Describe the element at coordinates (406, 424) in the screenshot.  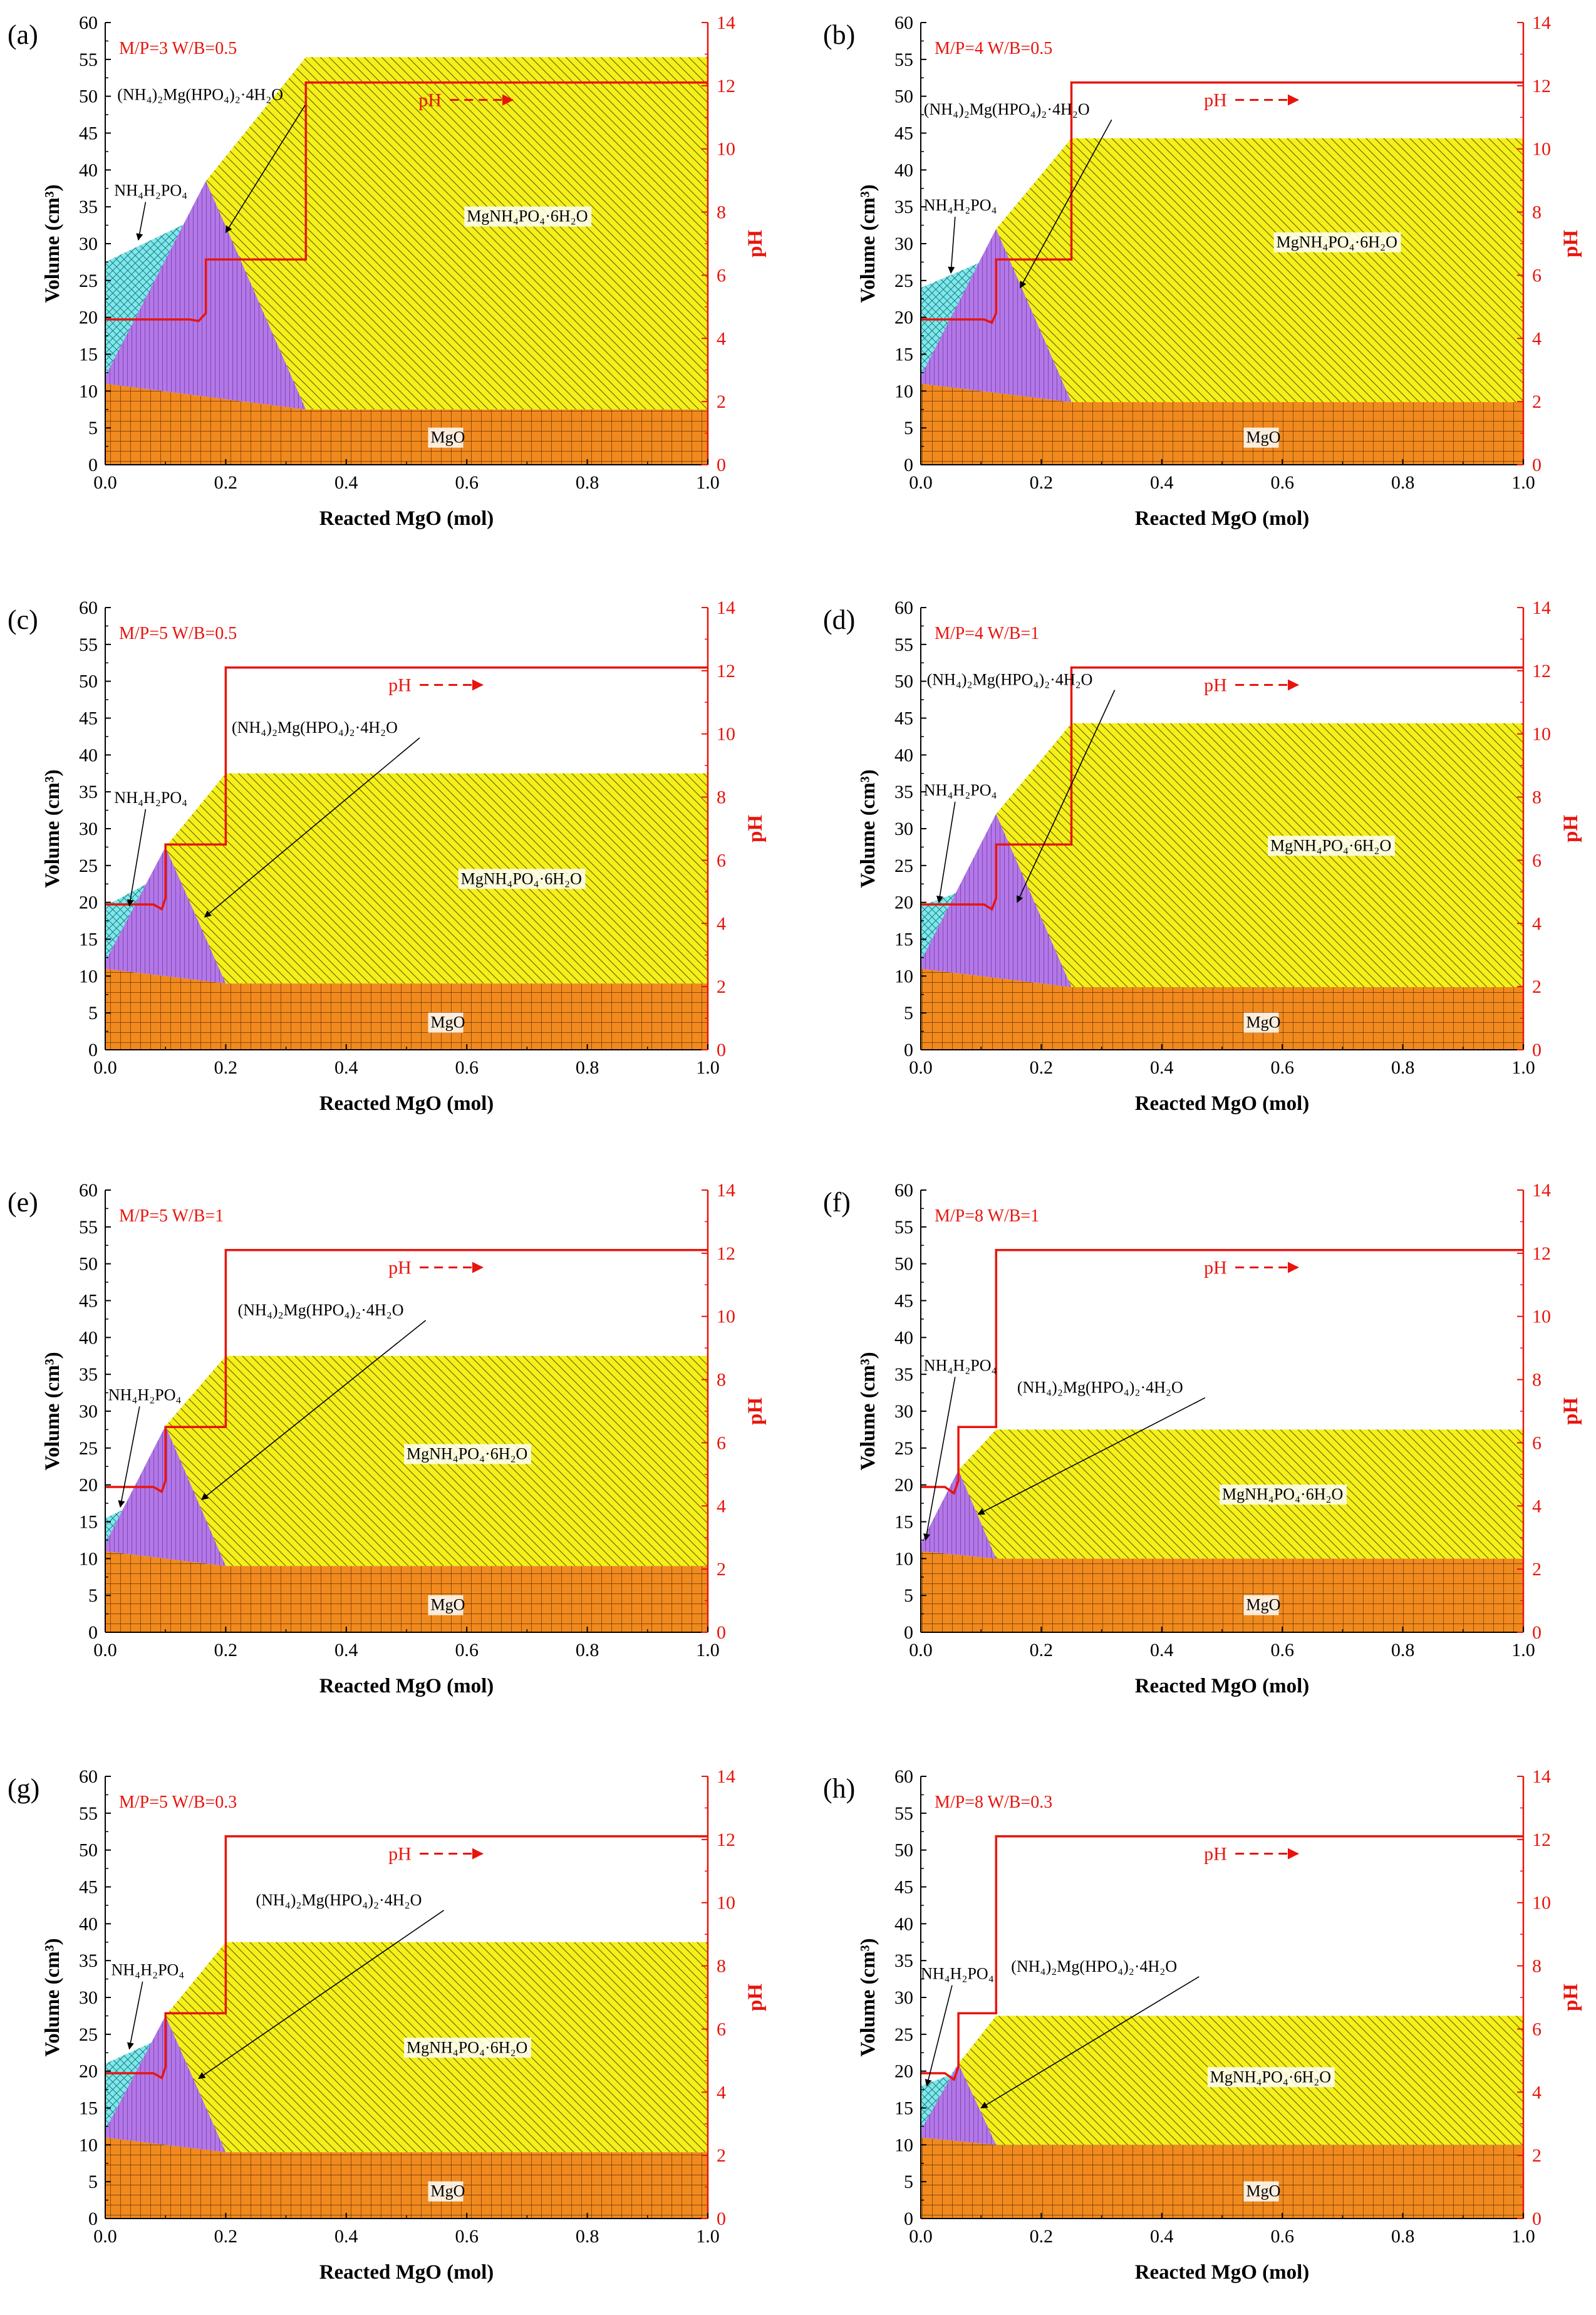
I see `mgo-area` at that location.